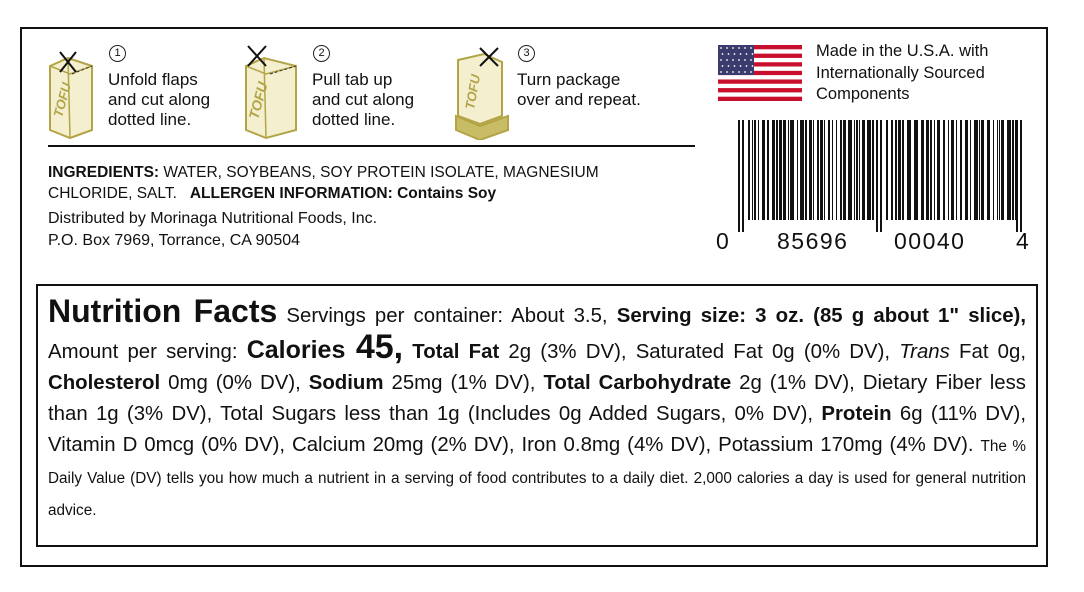 This screenshot has width=1084, height=592. Describe the element at coordinates (321, 53) in the screenshot. I see `step-number: 2` at that location.